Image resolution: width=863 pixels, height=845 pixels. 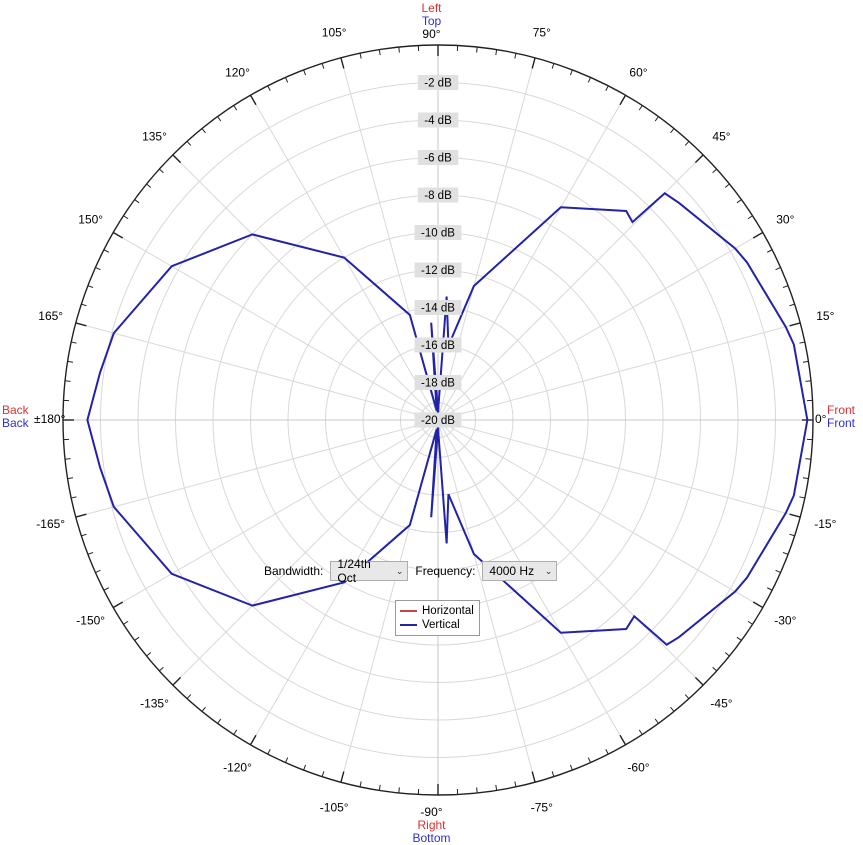 I want to click on axis-label-right-angle: 0°, so click(x=820, y=419).